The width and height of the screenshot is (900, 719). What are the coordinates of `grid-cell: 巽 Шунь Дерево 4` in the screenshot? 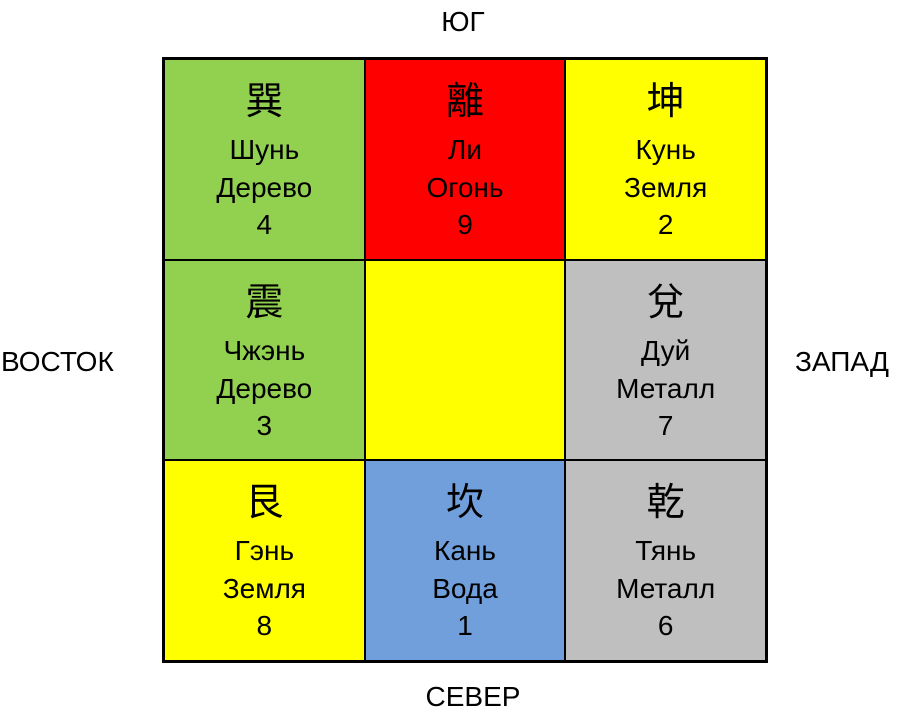 It's located at (264, 159).